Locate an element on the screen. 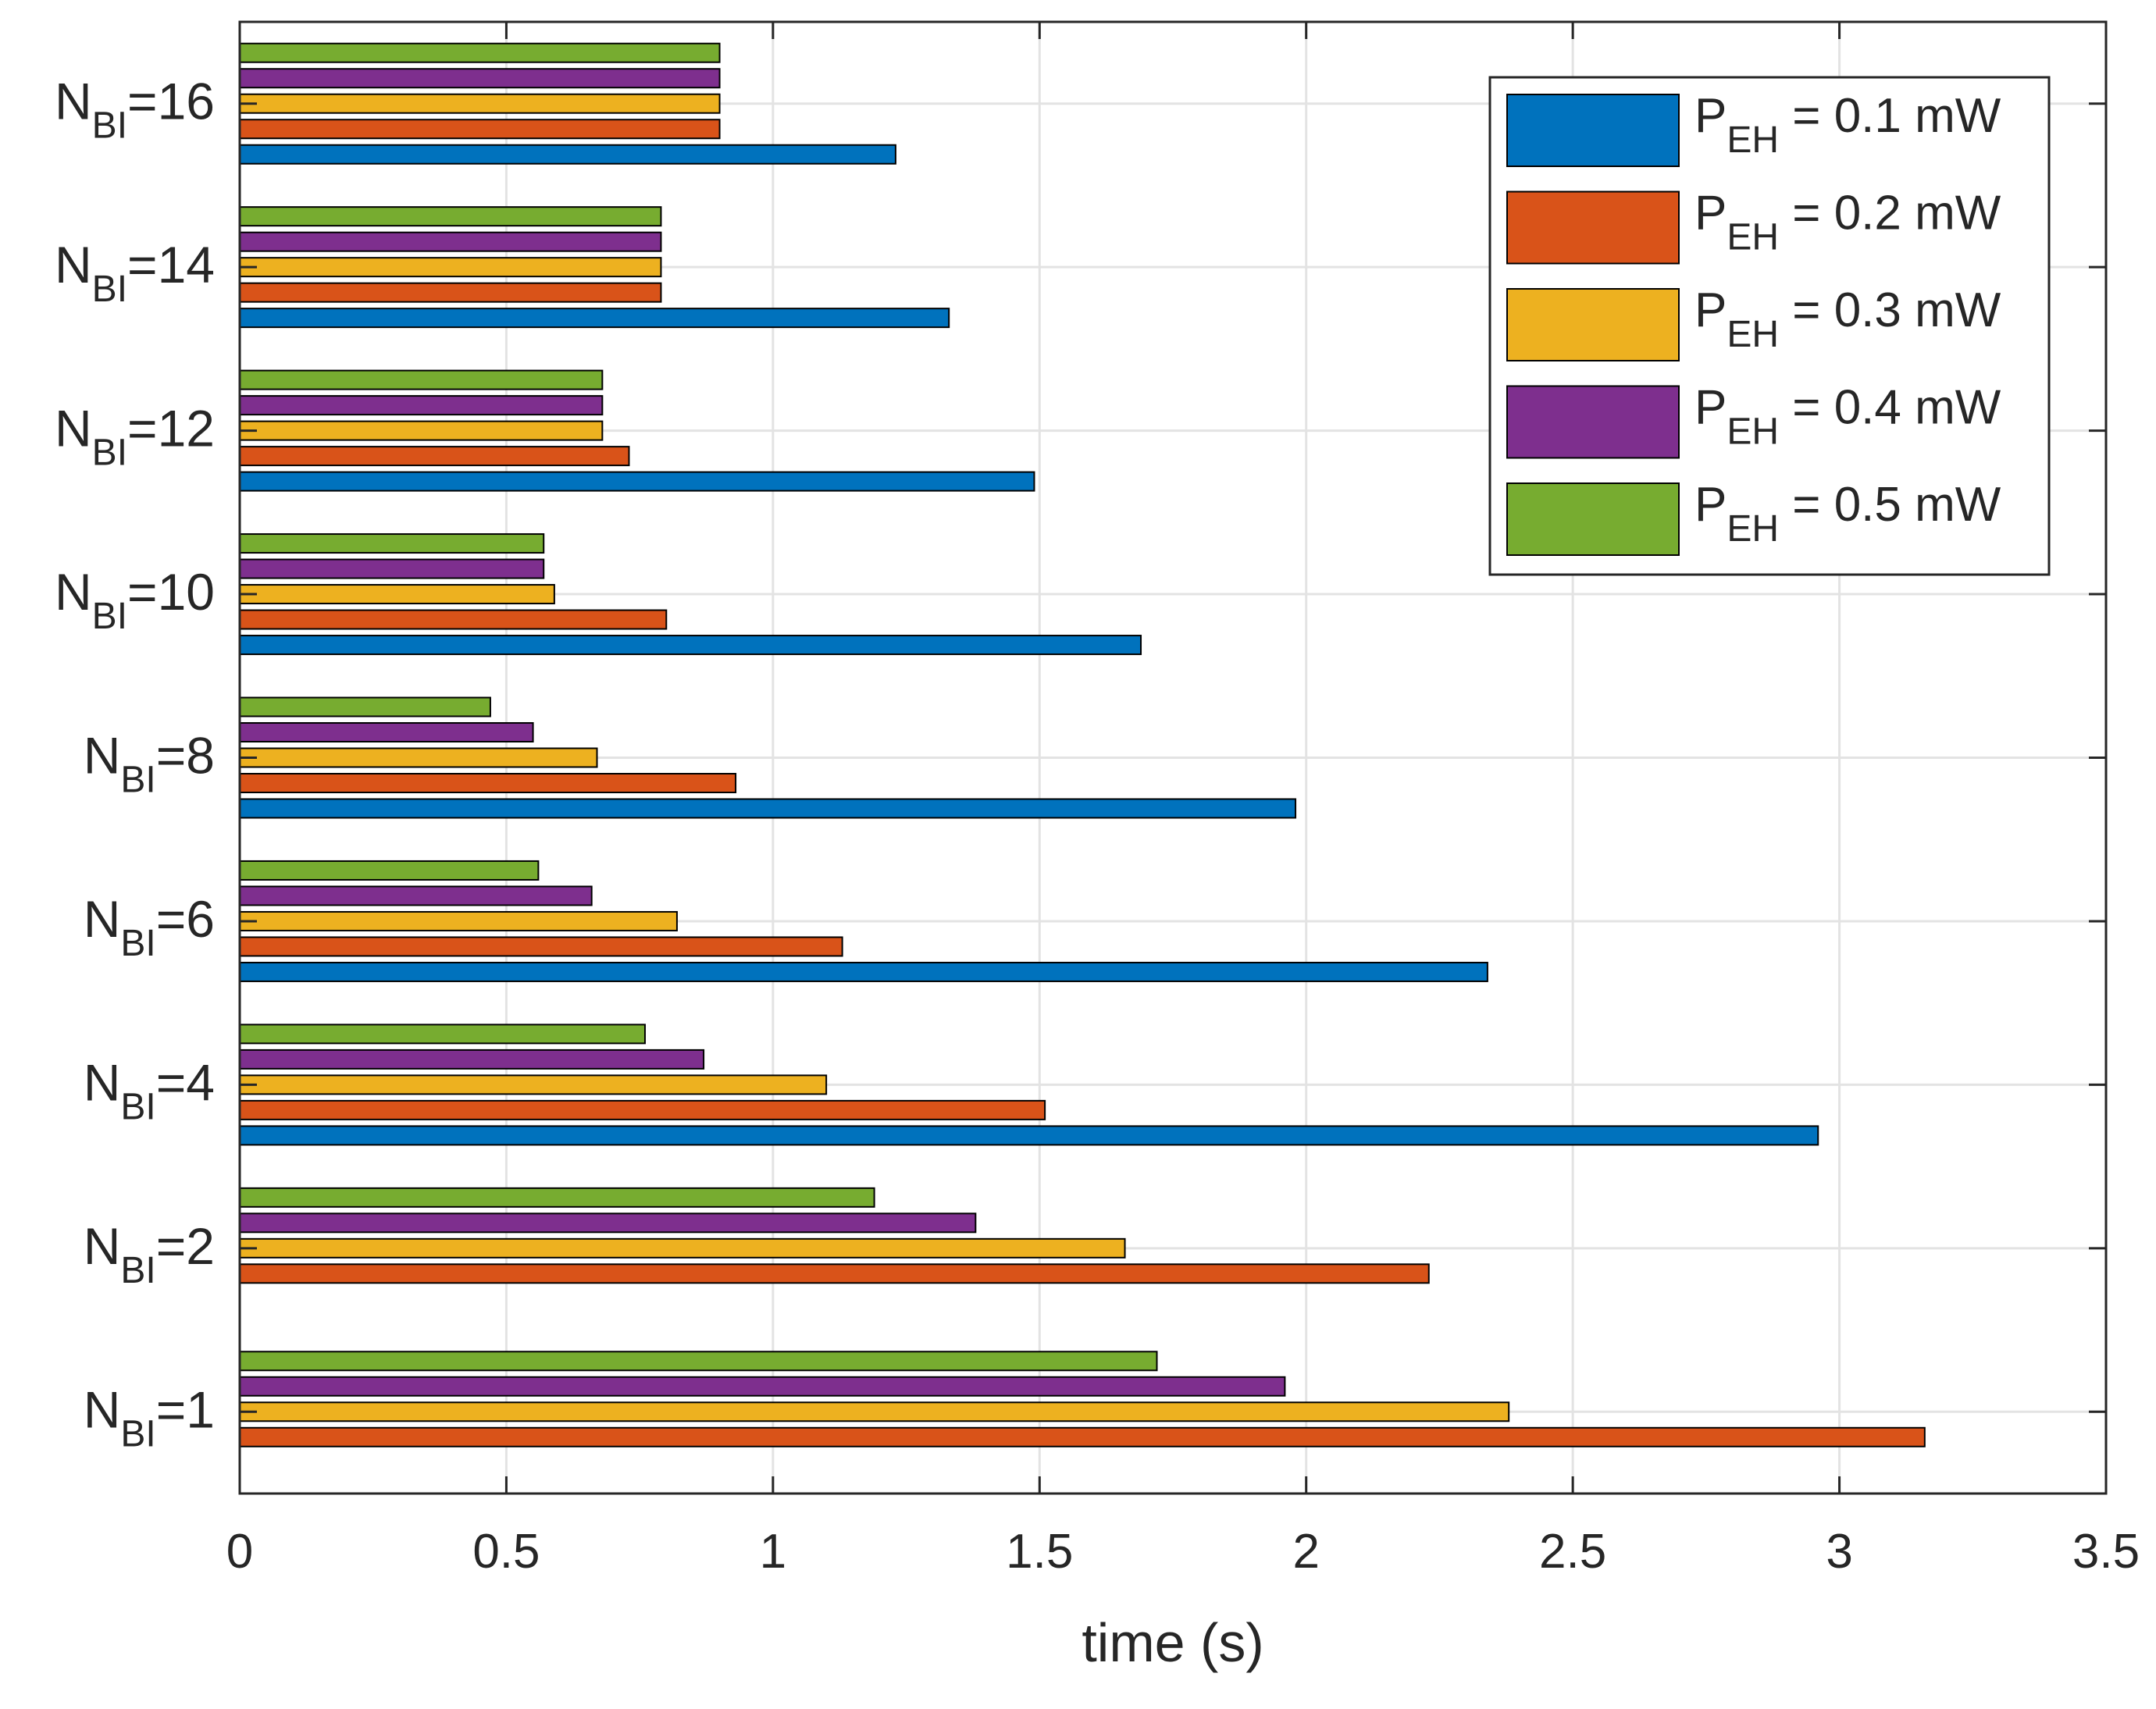 The width and height of the screenshot is (2156, 1709). category-label: NBI=6 is located at coordinates (149, 927).